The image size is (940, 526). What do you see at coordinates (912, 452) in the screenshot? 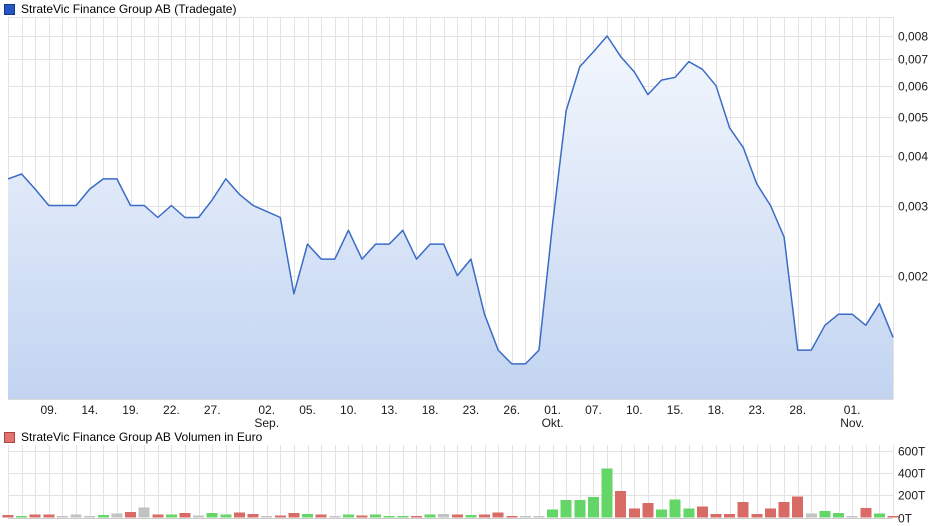
I see `svg-text: 600T` at bounding box center [912, 452].